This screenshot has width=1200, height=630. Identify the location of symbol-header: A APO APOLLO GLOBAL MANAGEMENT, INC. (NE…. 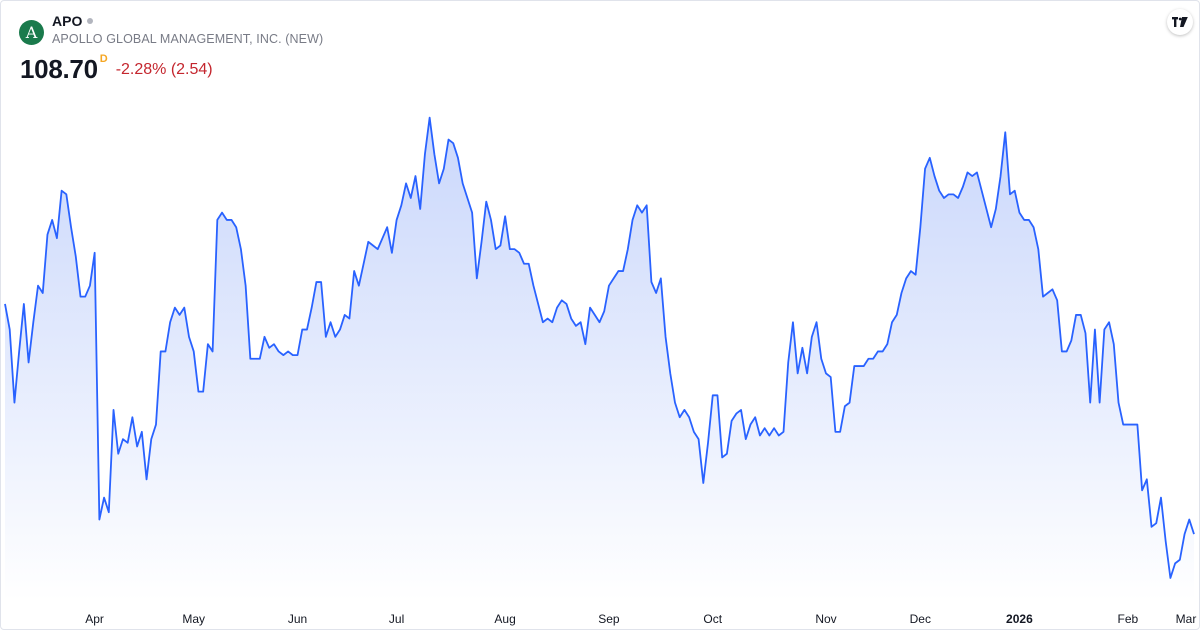
(171, 49).